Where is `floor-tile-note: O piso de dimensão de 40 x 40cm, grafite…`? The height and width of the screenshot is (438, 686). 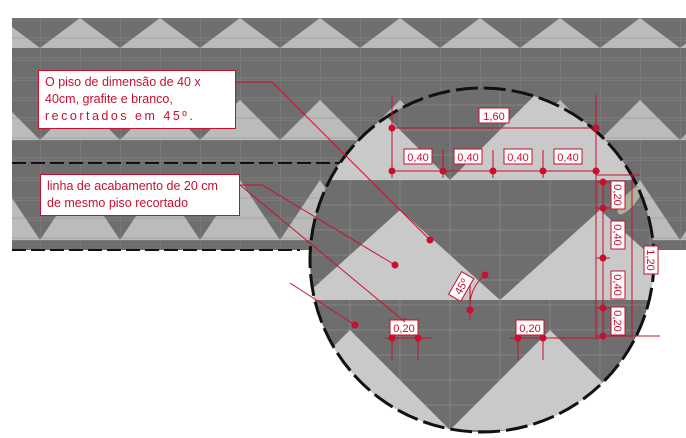 floor-tile-note: O piso de dimensão de 40 x 40cm, grafite… is located at coordinates (137, 99).